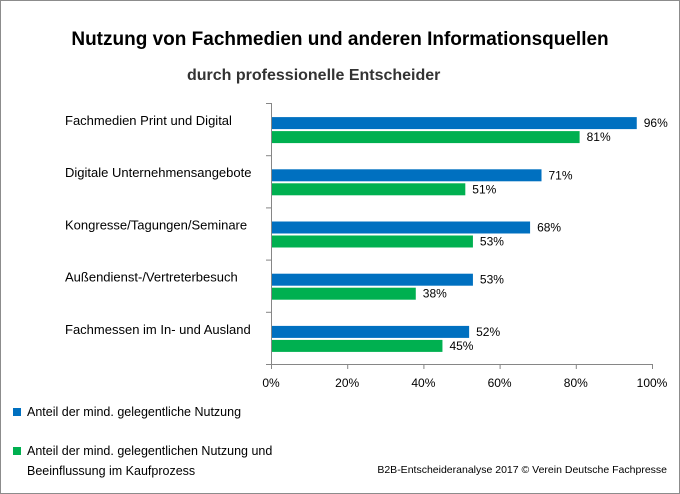  I want to click on x-tick-label: 40%, so click(423, 383).